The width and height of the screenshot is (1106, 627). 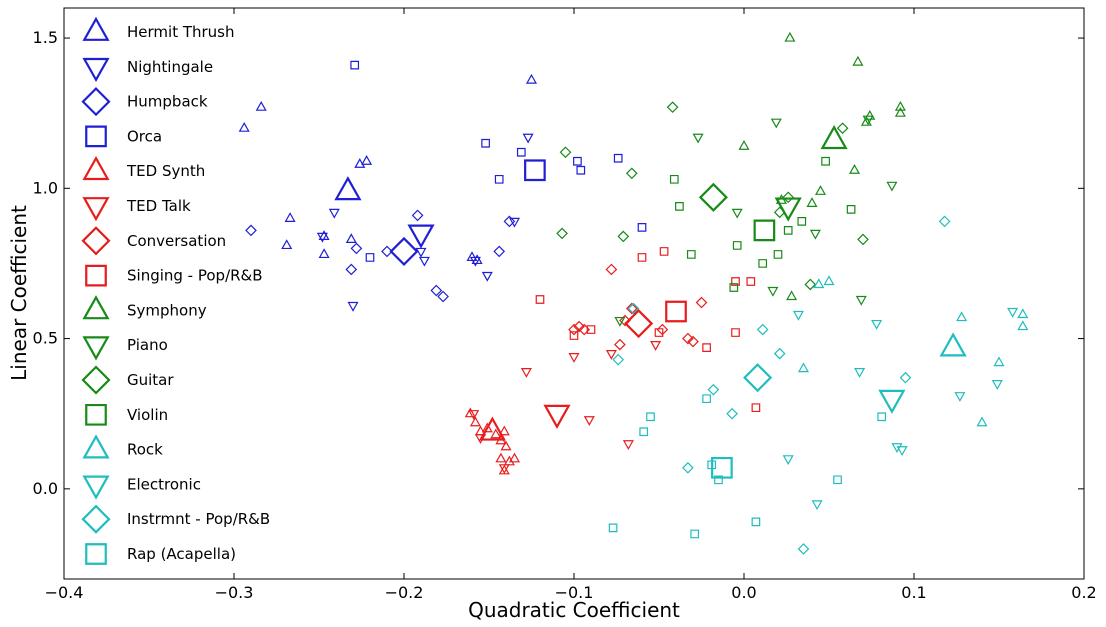 I want to click on legend-label: Conversation, so click(x=176, y=241).